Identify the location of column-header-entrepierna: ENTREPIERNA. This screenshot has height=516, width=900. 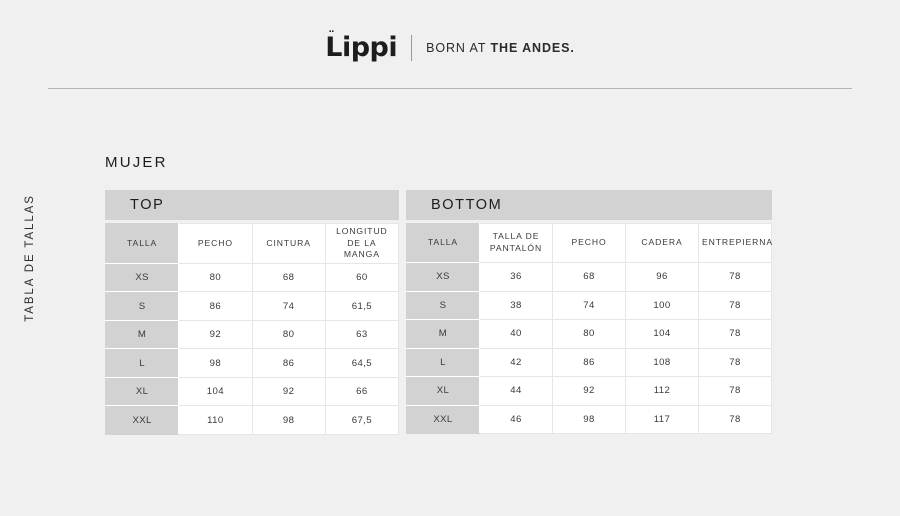
(735, 243).